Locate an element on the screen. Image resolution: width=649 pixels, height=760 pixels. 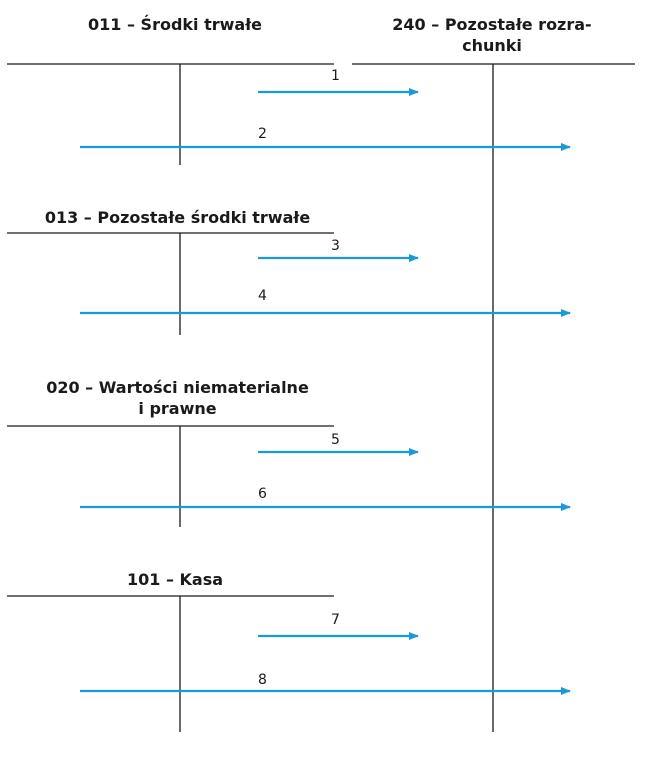
account-title-101: 101 – Kasa is located at coordinates (175, 579).